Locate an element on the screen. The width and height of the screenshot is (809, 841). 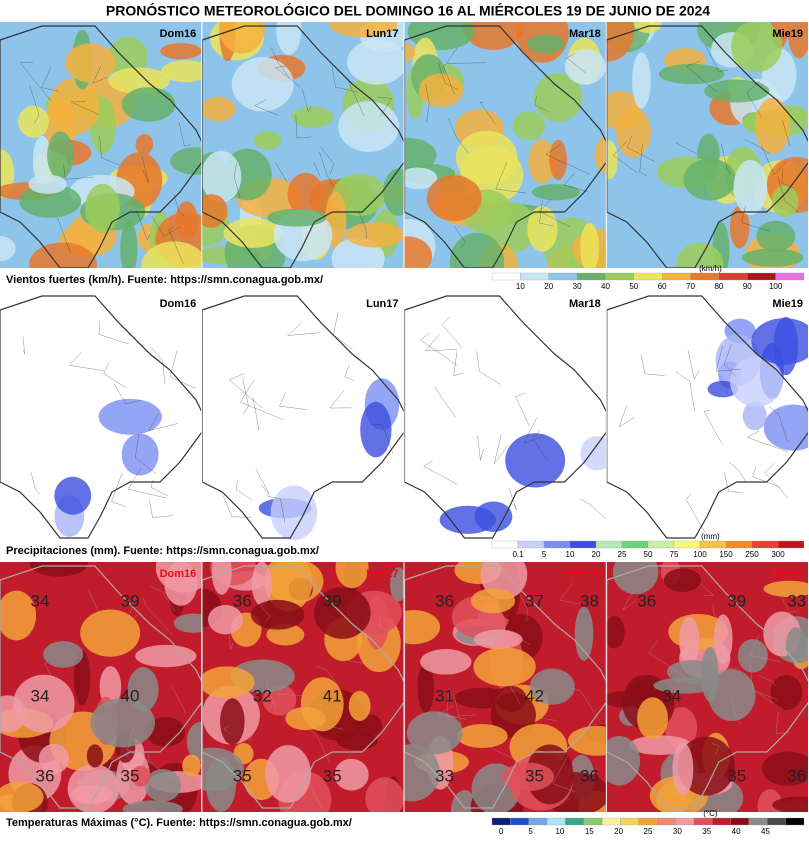
legend-tick-label: 80 is located at coordinates (718, 286).